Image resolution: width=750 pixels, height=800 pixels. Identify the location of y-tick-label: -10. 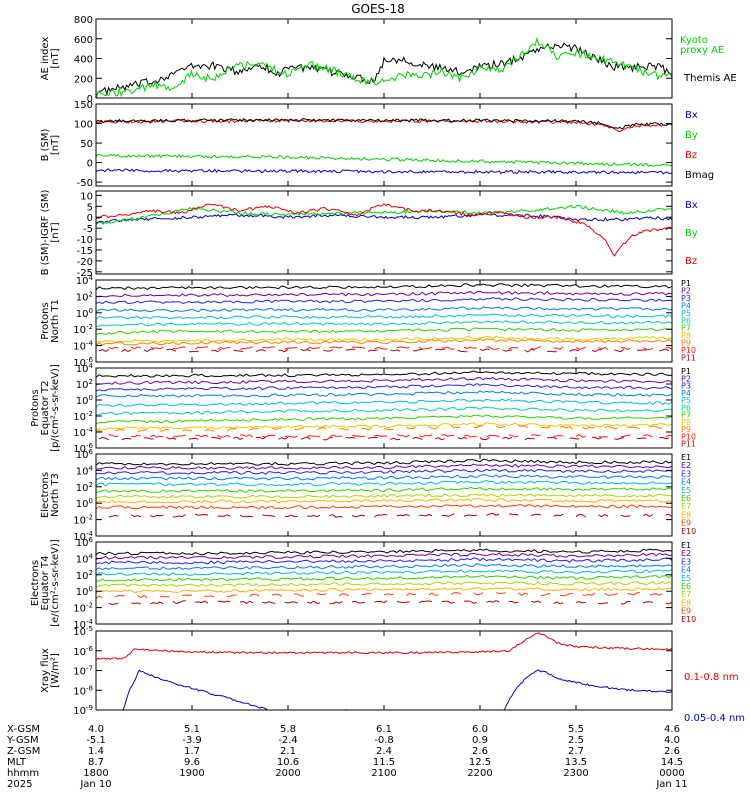
(85, 240).